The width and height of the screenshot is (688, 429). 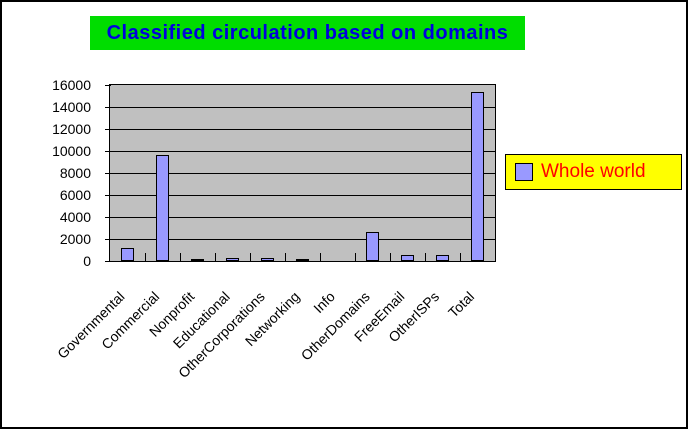 What do you see at coordinates (130, 320) in the screenshot?
I see `x-axis-label: Commercial` at bounding box center [130, 320].